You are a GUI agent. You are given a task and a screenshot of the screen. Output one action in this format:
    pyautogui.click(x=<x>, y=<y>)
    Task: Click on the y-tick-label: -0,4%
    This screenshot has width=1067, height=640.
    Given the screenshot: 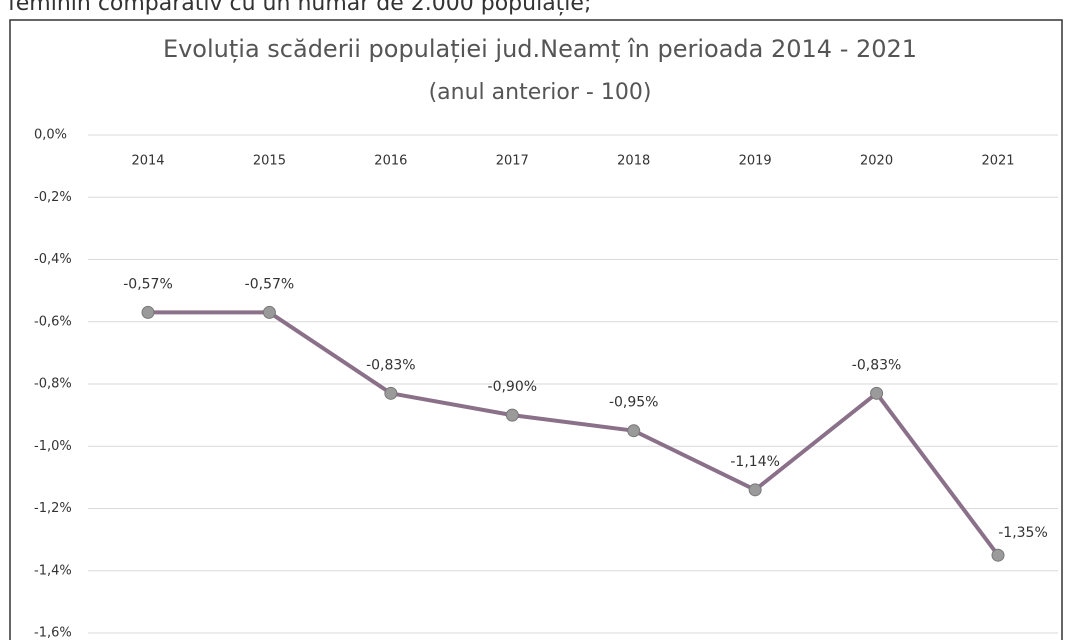 What is the action you would take?
    pyautogui.click(x=53, y=259)
    